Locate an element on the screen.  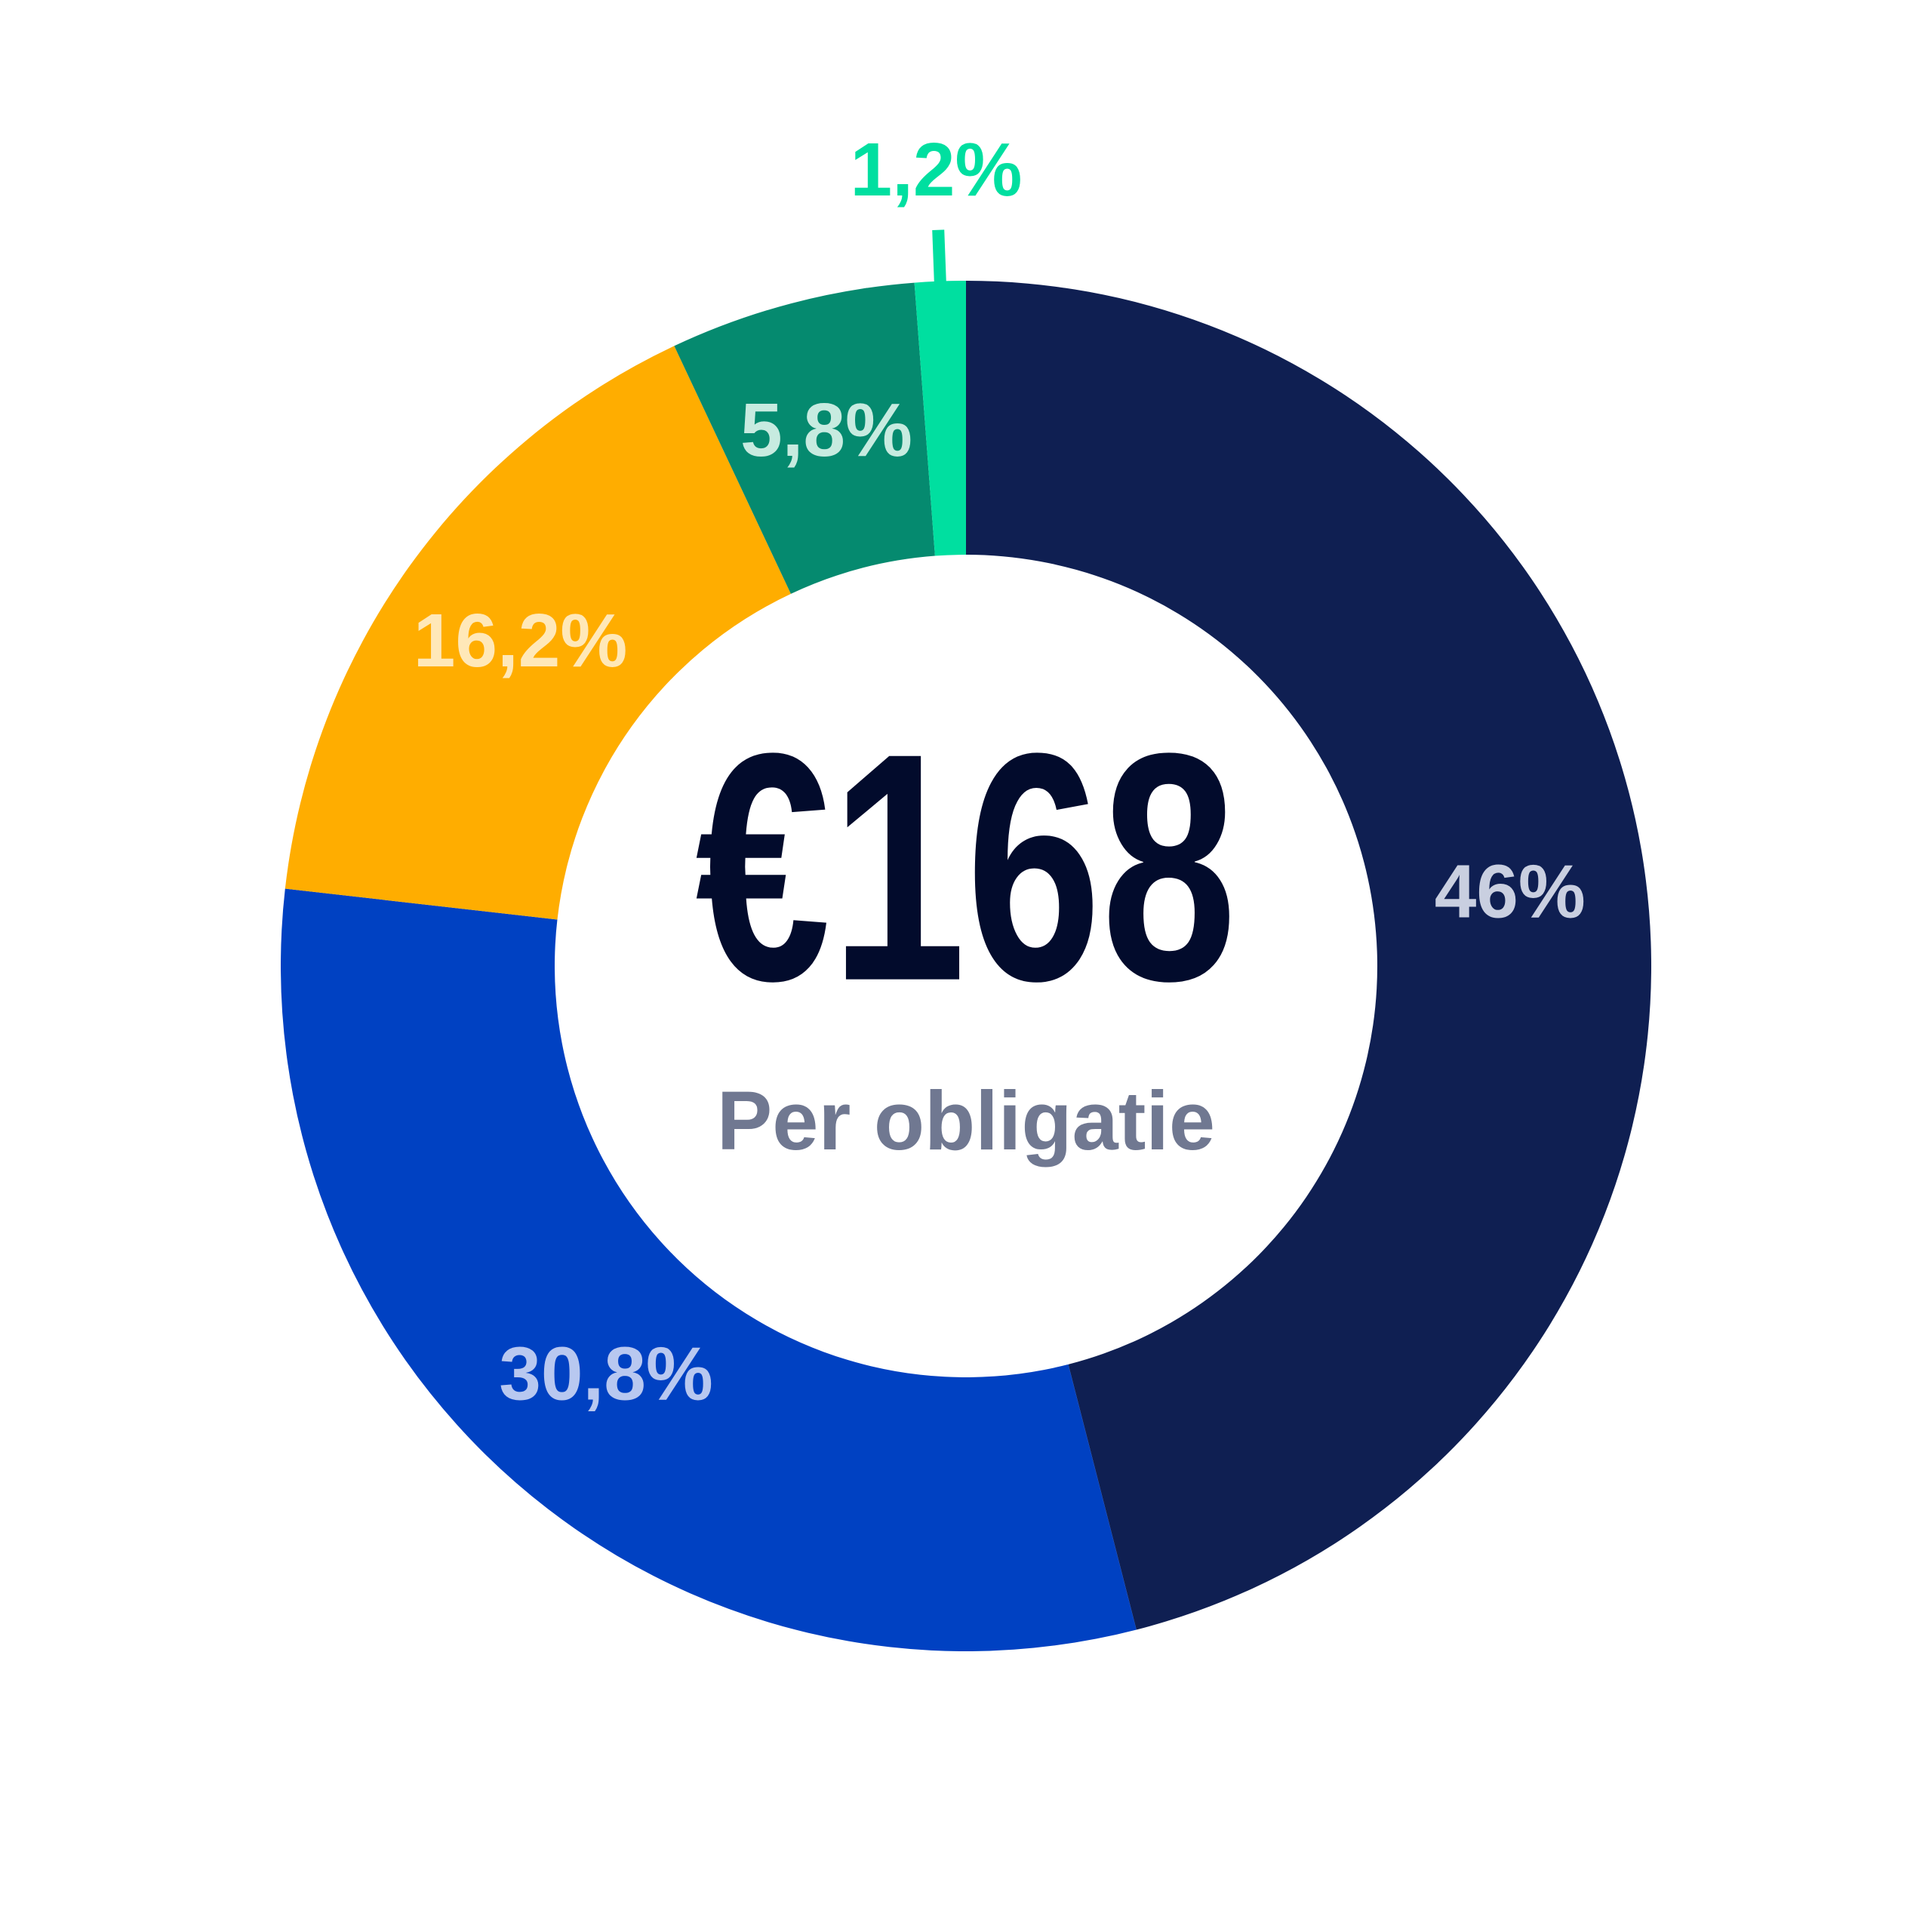
data-label: 1,2% is located at coordinates (937, 170).